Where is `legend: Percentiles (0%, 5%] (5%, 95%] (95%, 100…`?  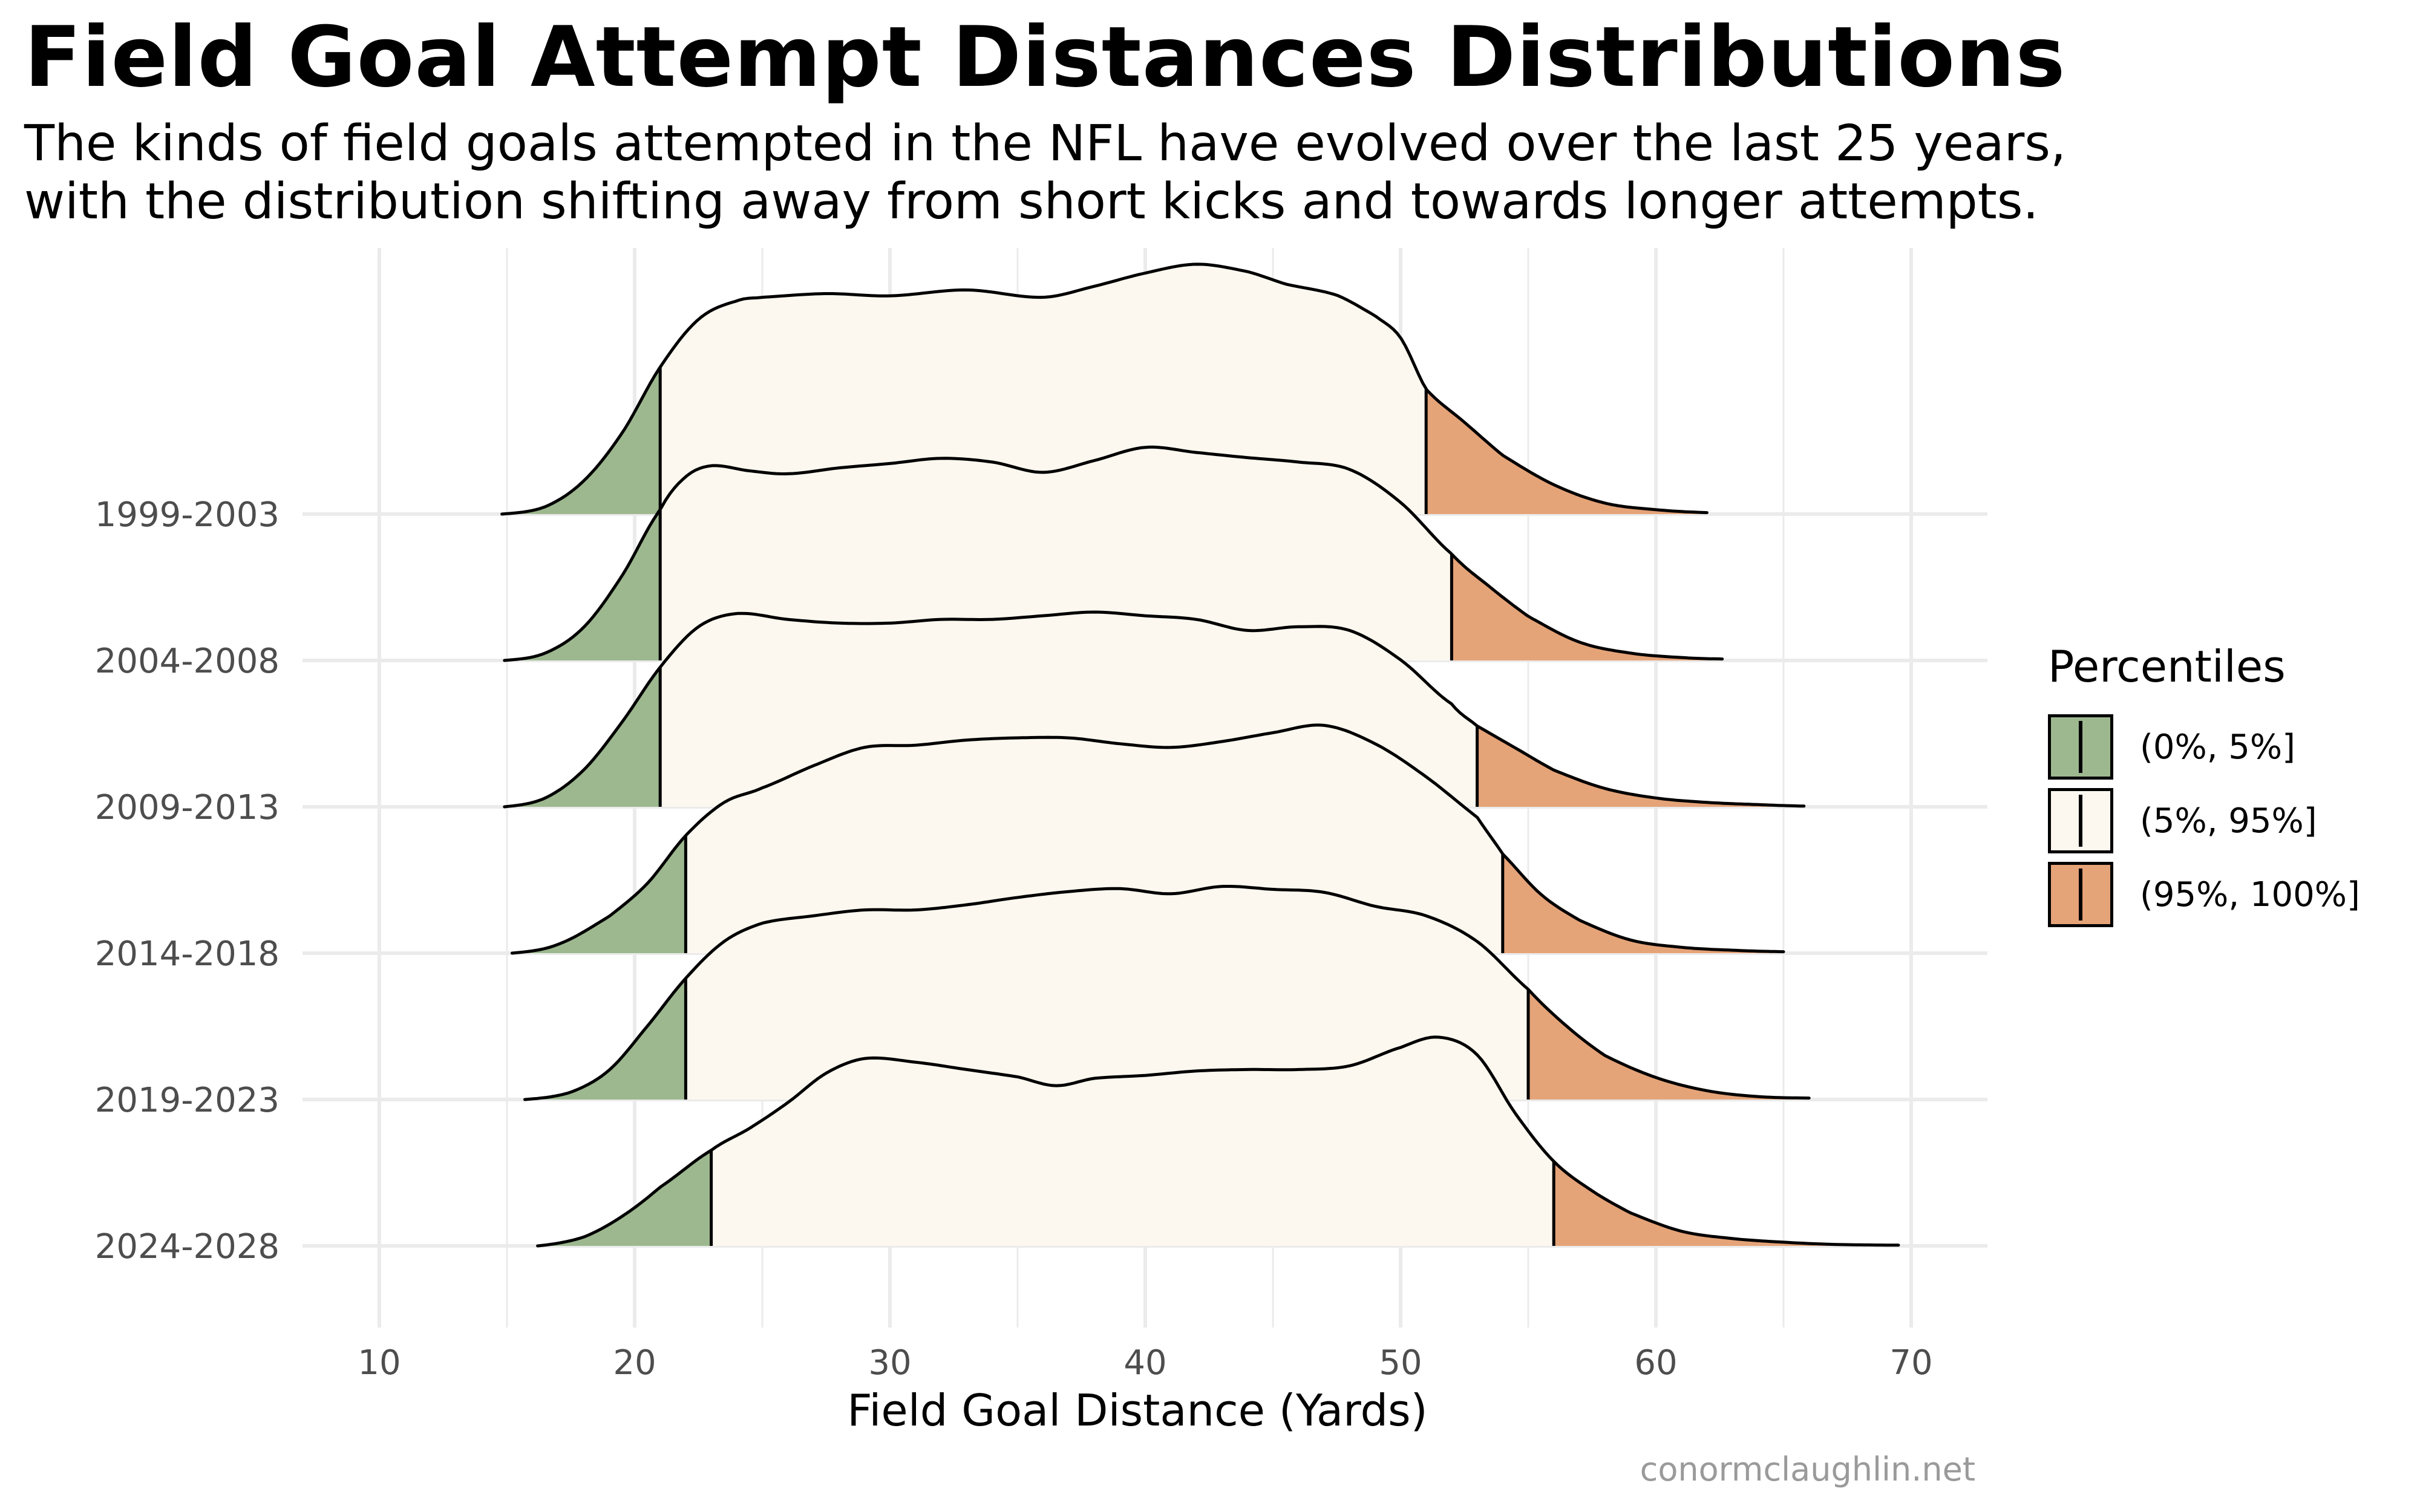
legend: Percentiles (0%, 5%] (5%, 95%] (95%, 100… is located at coordinates (2204, 786).